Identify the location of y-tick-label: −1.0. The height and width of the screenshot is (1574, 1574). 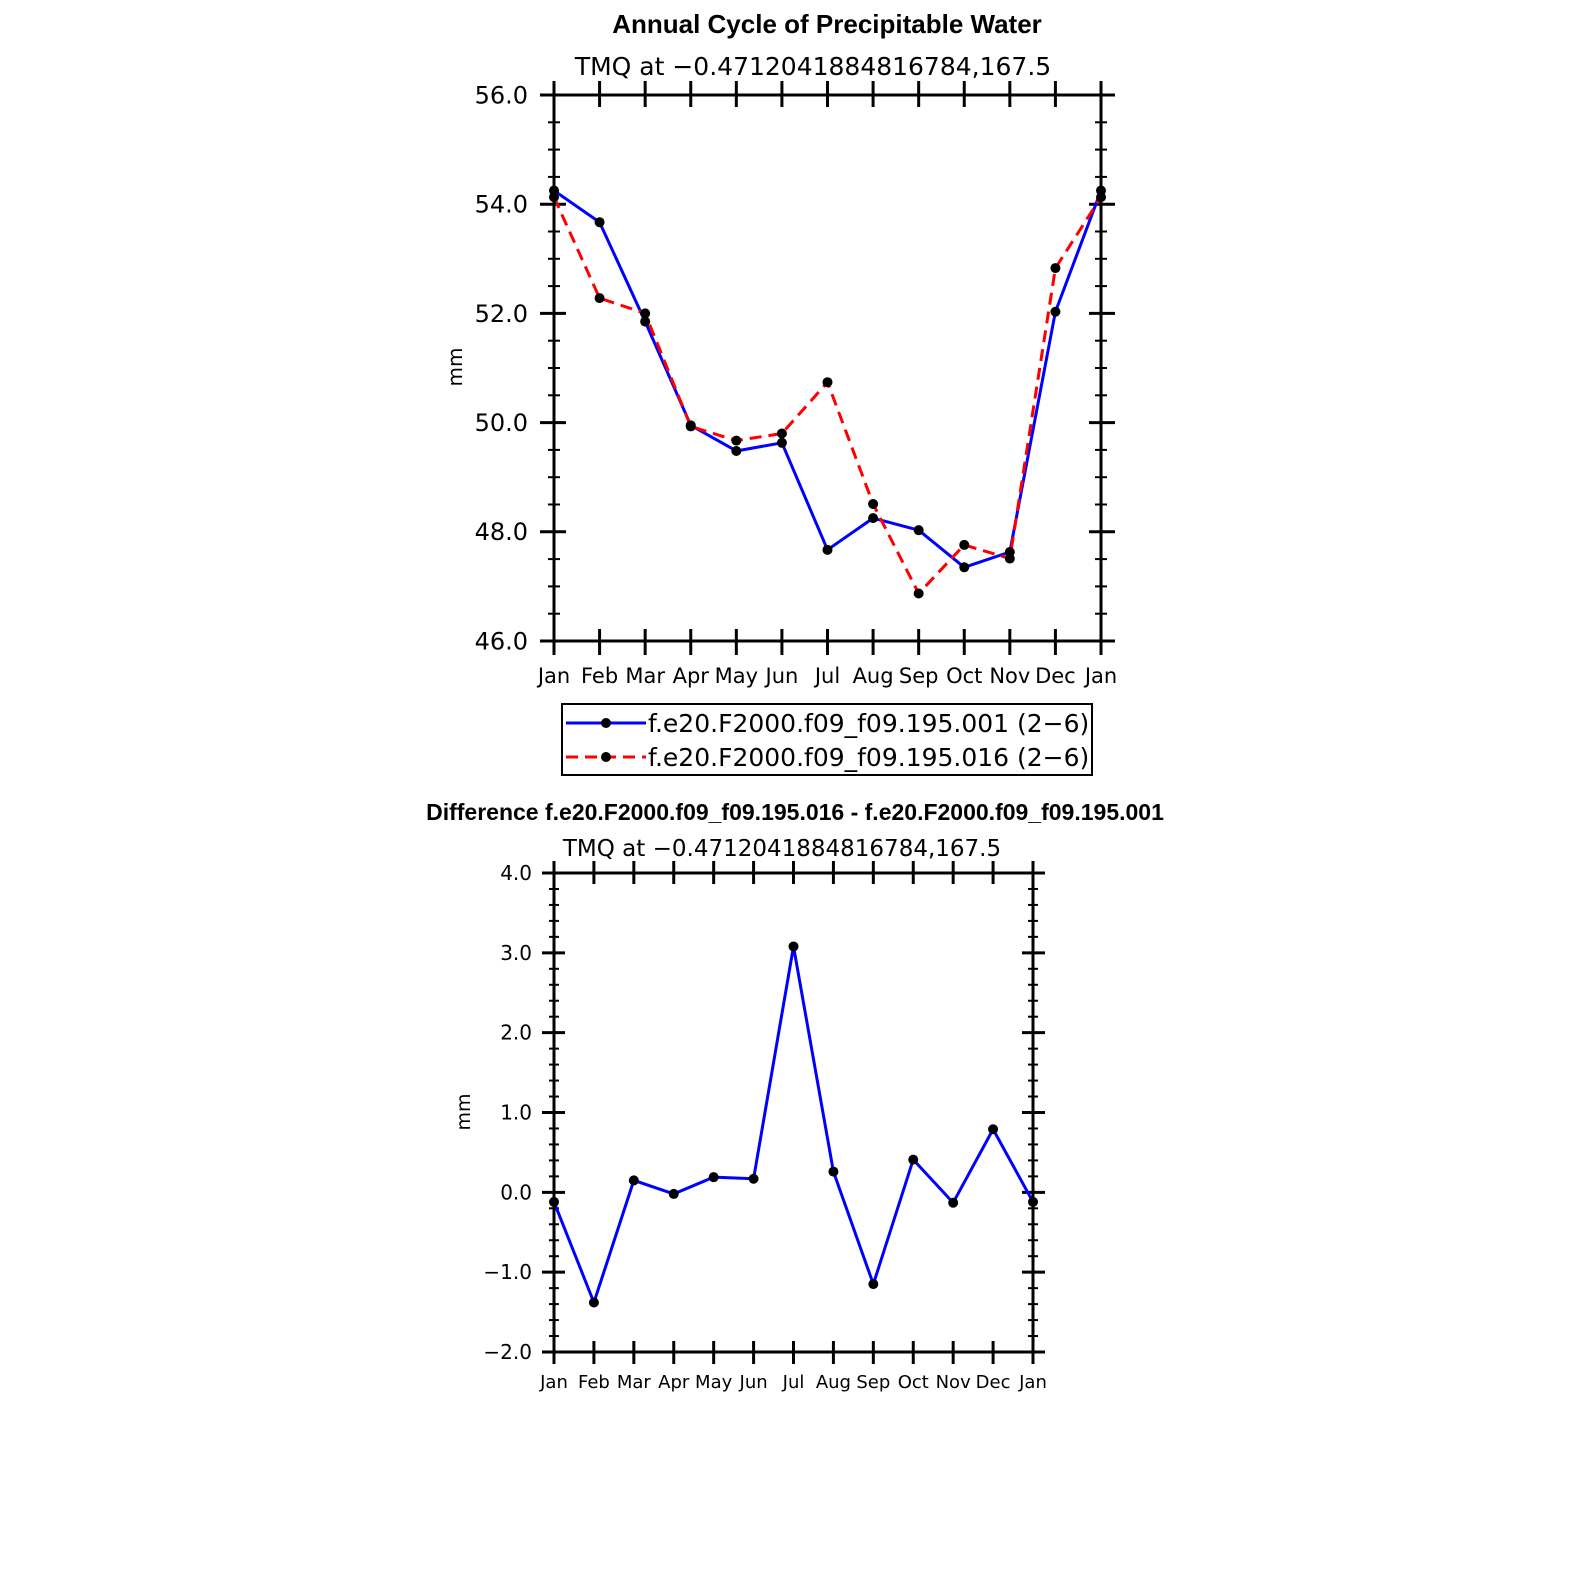
(507, 1272).